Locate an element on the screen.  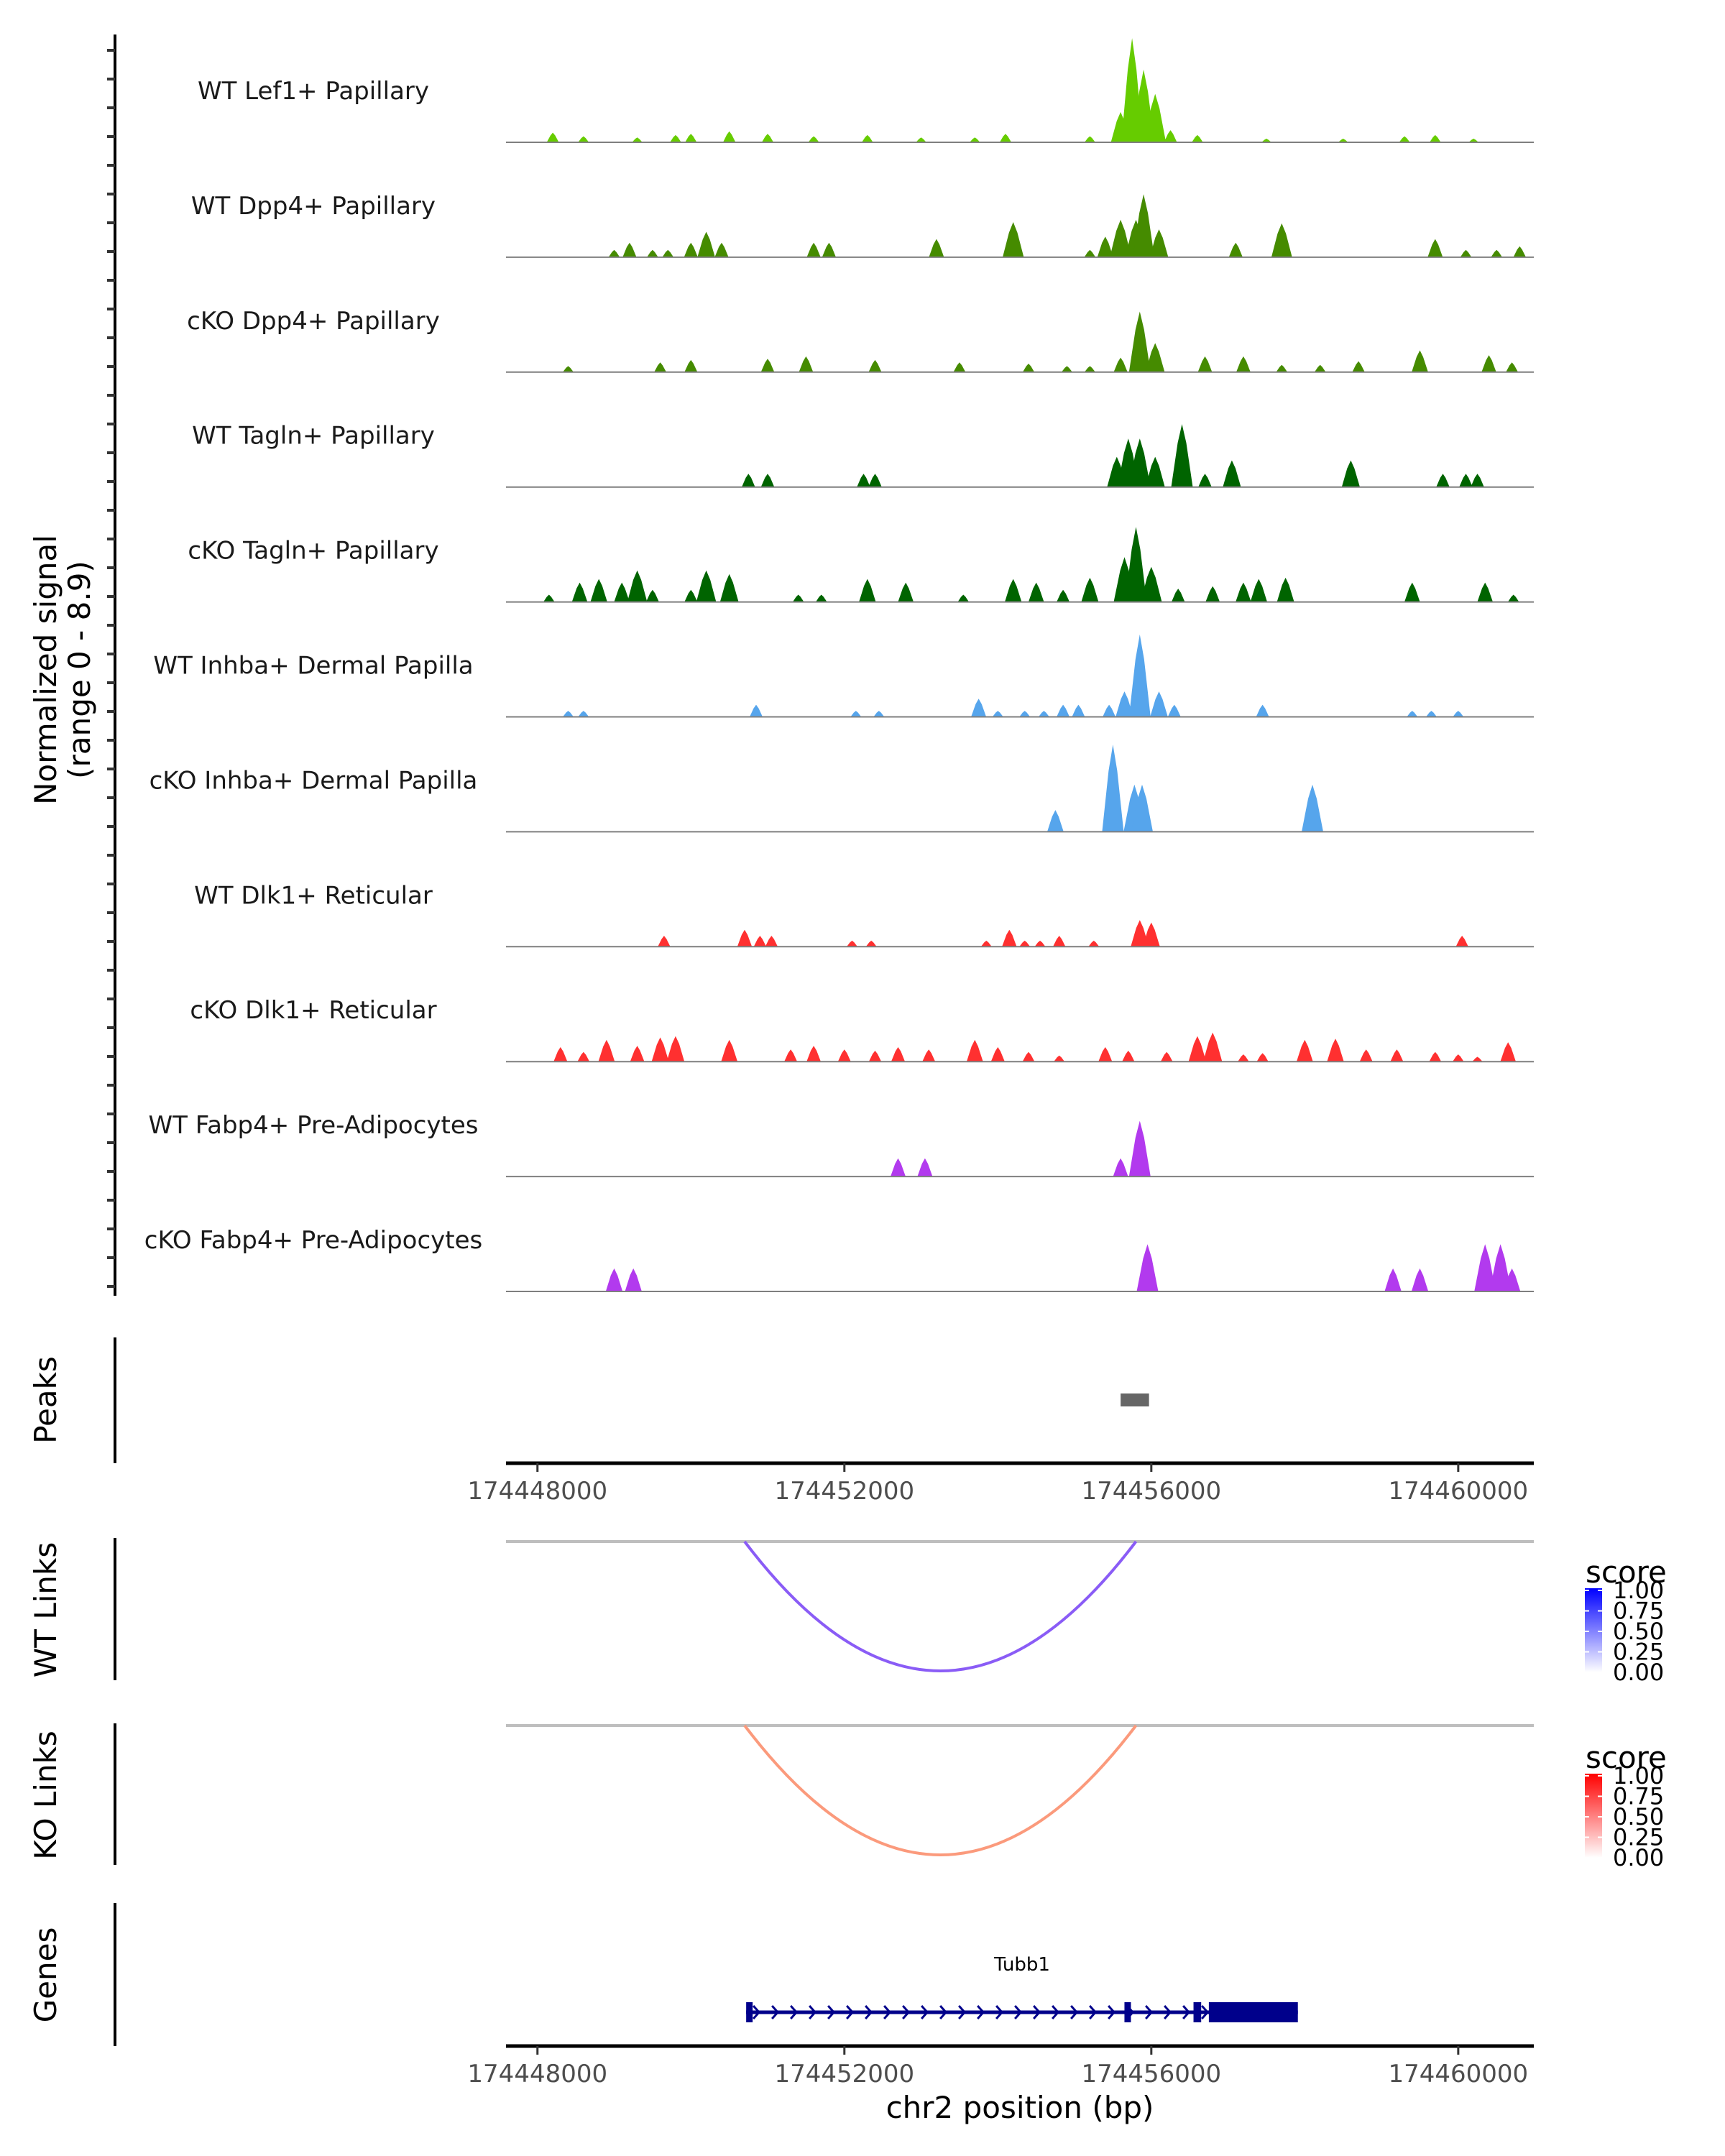
coverage-track: WT Lef1+ Papillary is located at coordinates (866, 91).